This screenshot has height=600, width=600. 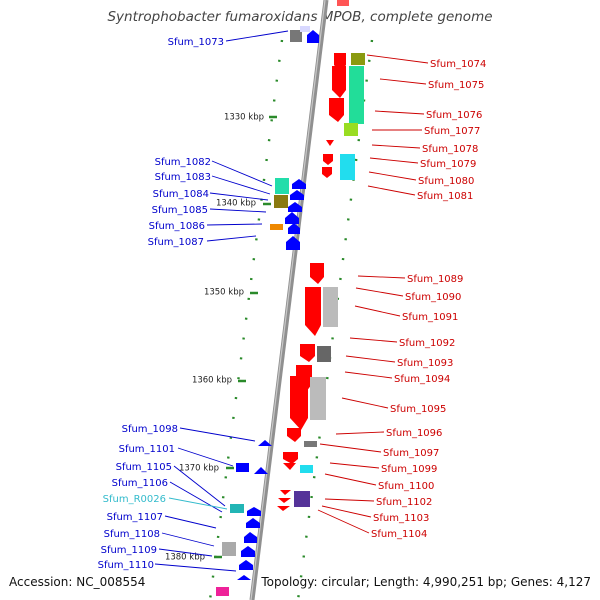 I want to click on gene-label: Sfum_1076, so click(x=454, y=115).